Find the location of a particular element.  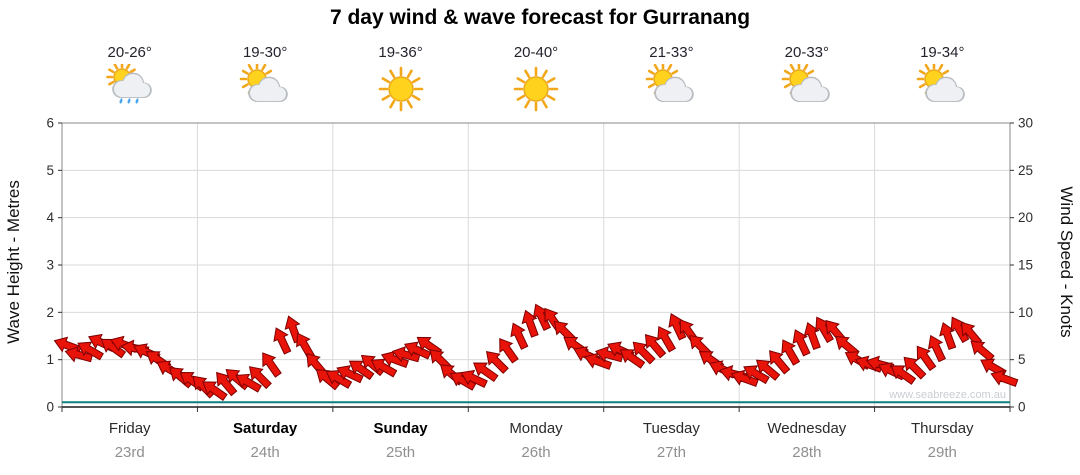

right-axis-tick-label: 30 is located at coordinates (1025, 123).